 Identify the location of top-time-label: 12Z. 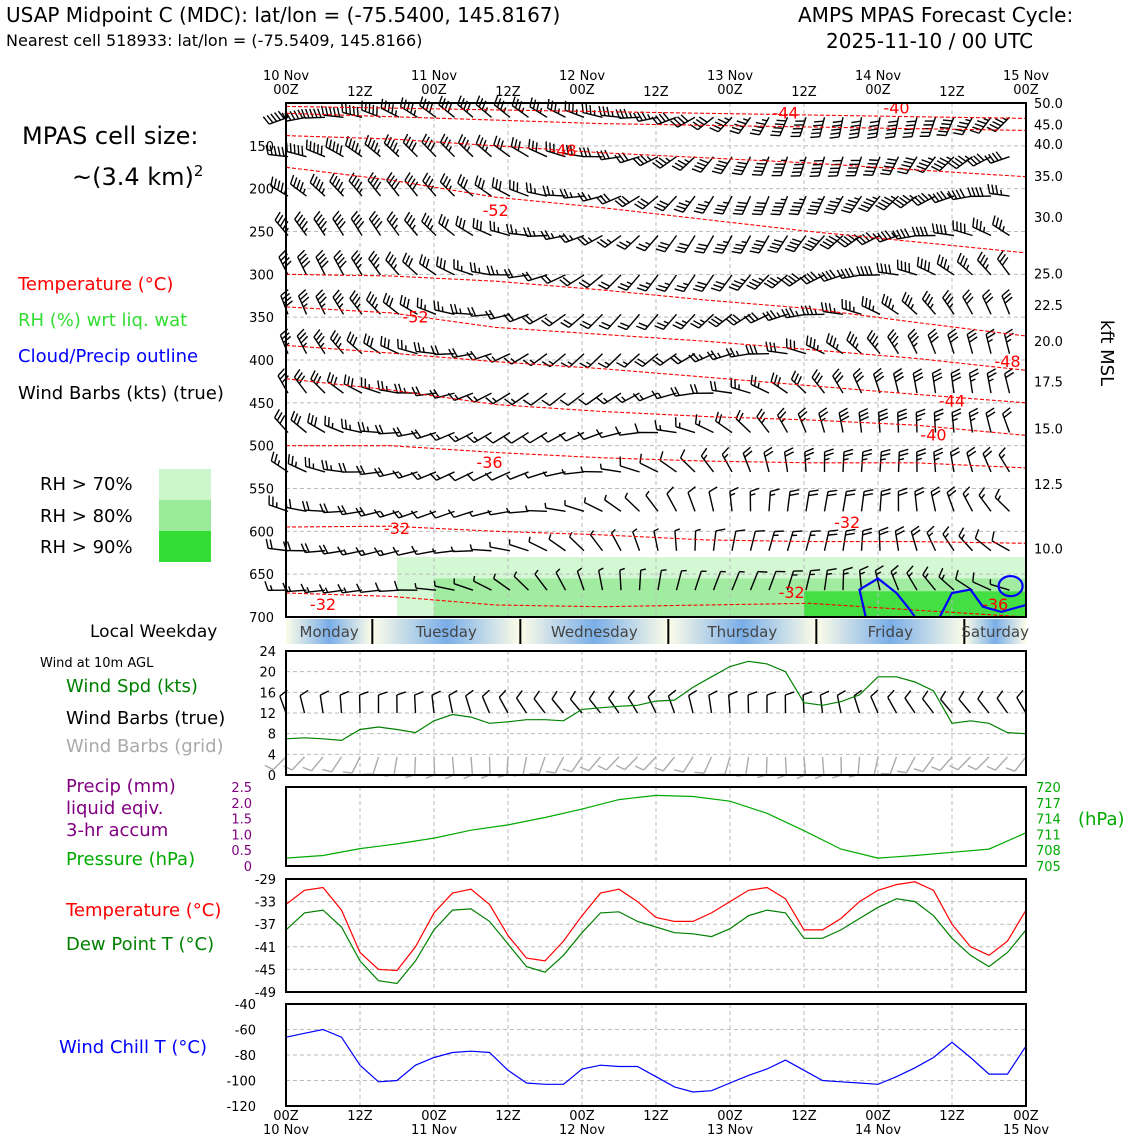
(952, 92).